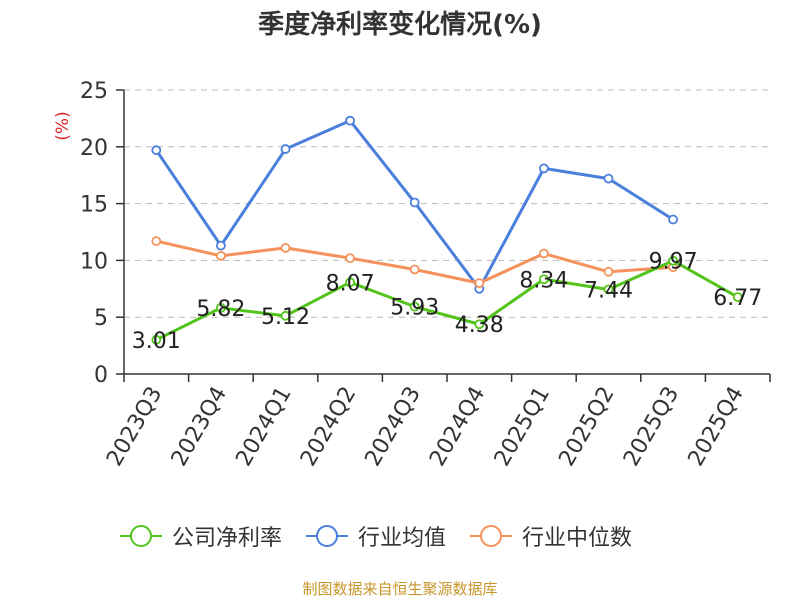  I want to click on data-label: 5.82, so click(220, 309).